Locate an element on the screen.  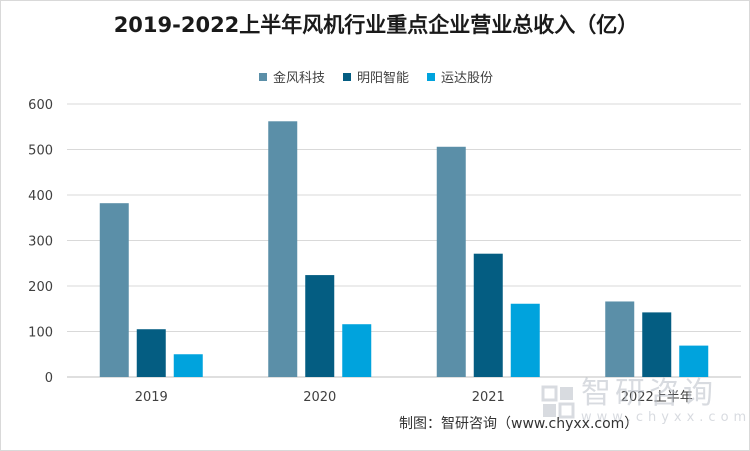
y-tick-label: 600 is located at coordinates (40, 105).